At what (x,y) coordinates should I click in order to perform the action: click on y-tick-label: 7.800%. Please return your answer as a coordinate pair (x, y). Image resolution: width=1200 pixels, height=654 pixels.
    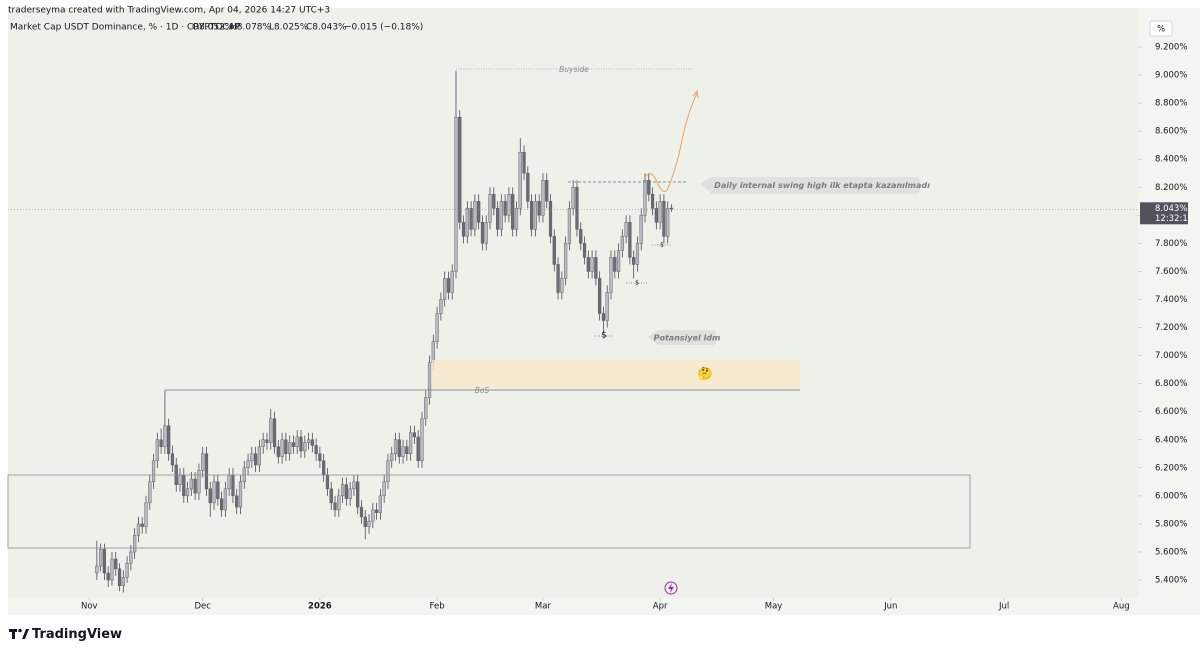
    Looking at the image, I should click on (1171, 244).